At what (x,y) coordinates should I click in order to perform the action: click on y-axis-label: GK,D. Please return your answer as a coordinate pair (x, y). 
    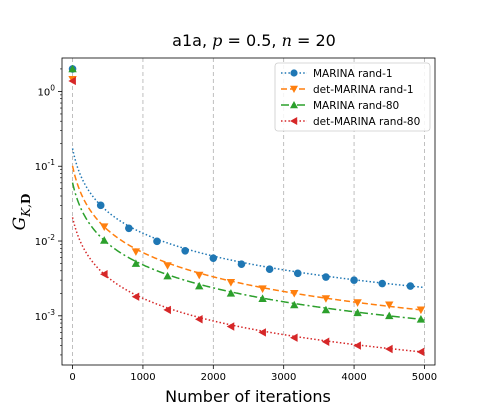
    Looking at the image, I should click on (21, 212).